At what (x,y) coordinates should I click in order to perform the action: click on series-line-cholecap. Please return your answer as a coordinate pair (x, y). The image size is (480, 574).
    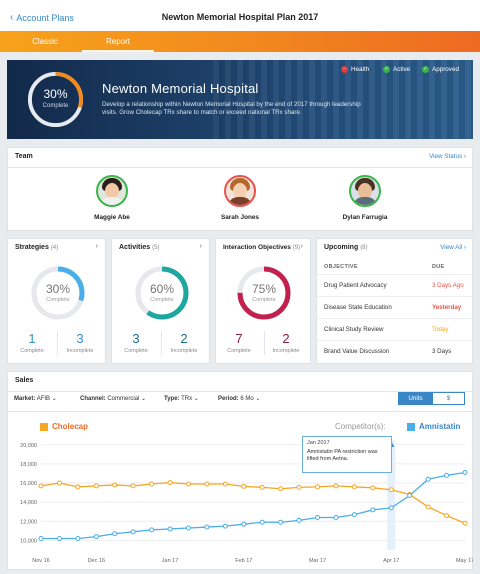
    Looking at the image, I should click on (253, 502).